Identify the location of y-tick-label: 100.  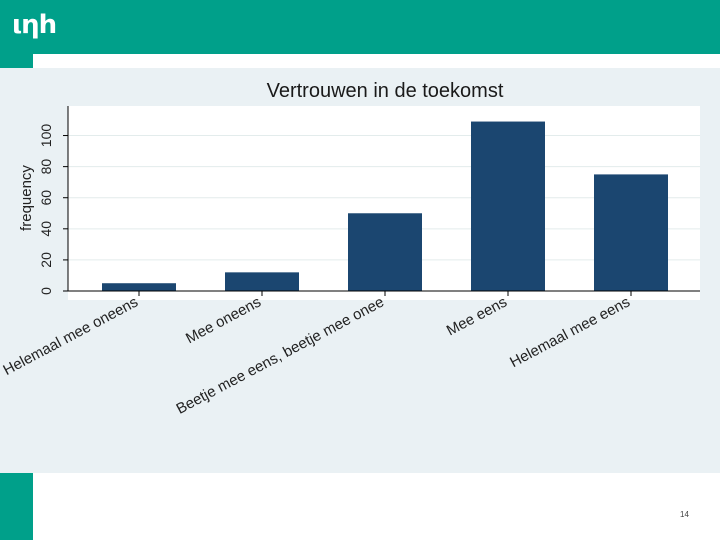
(46, 136).